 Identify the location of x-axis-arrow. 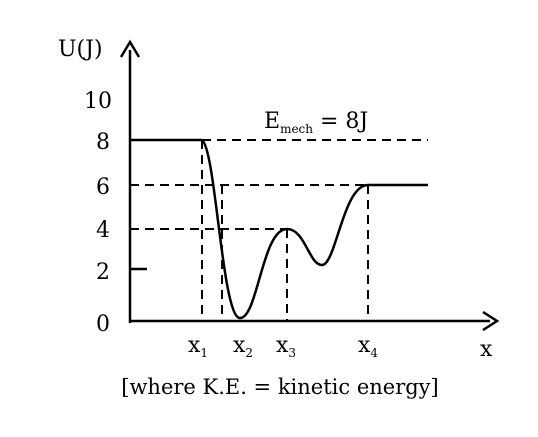
(491, 321).